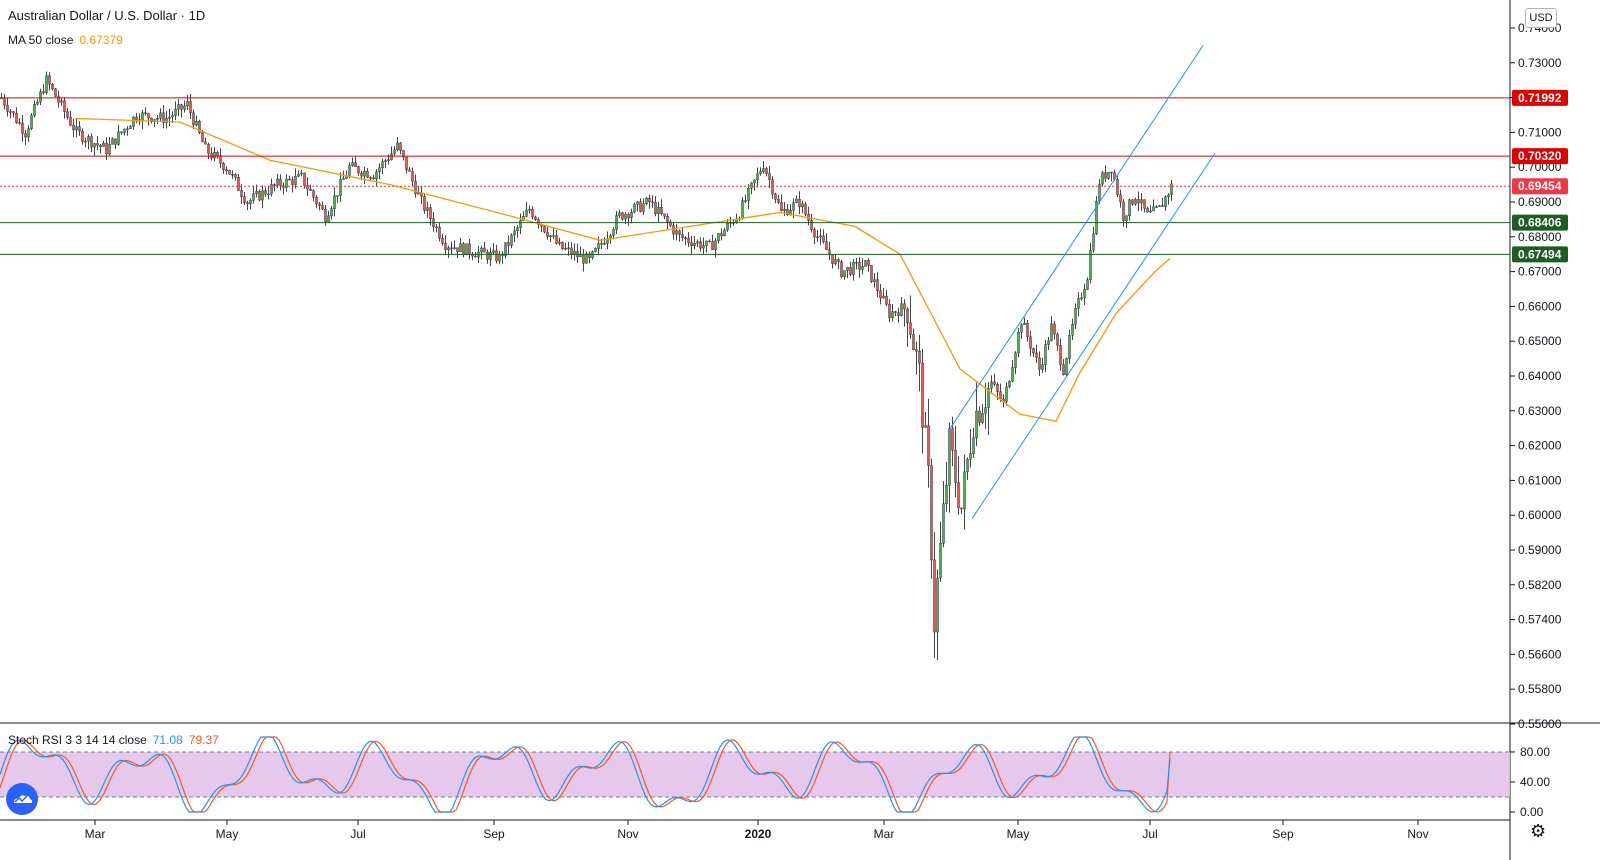 The image size is (1600, 860). I want to click on price-tick-label: 0.59000, so click(1540, 550).